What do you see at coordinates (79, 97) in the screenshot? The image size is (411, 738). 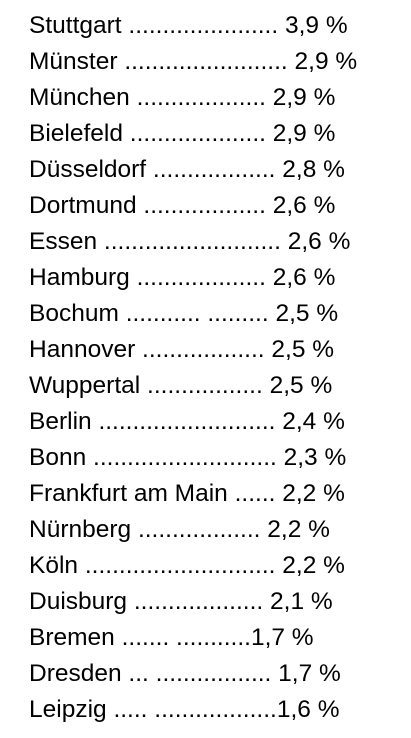 I see `city-name: München` at bounding box center [79, 97].